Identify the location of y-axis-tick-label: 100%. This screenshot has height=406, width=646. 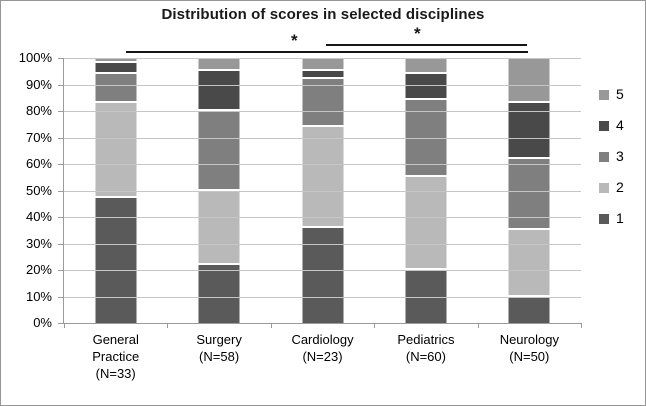
(35, 57).